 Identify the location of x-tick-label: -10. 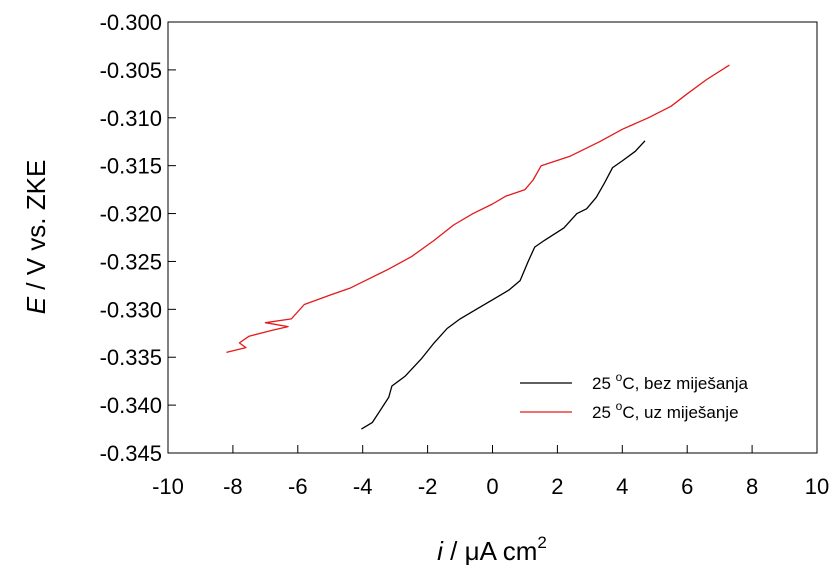
(168, 486).